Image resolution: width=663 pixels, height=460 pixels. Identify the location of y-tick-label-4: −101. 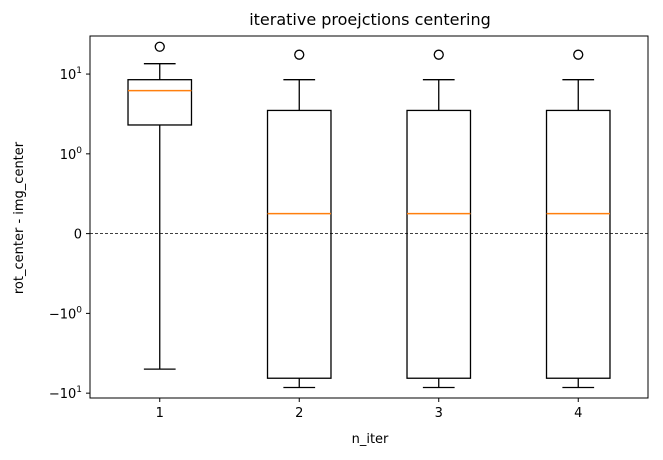
(65, 393).